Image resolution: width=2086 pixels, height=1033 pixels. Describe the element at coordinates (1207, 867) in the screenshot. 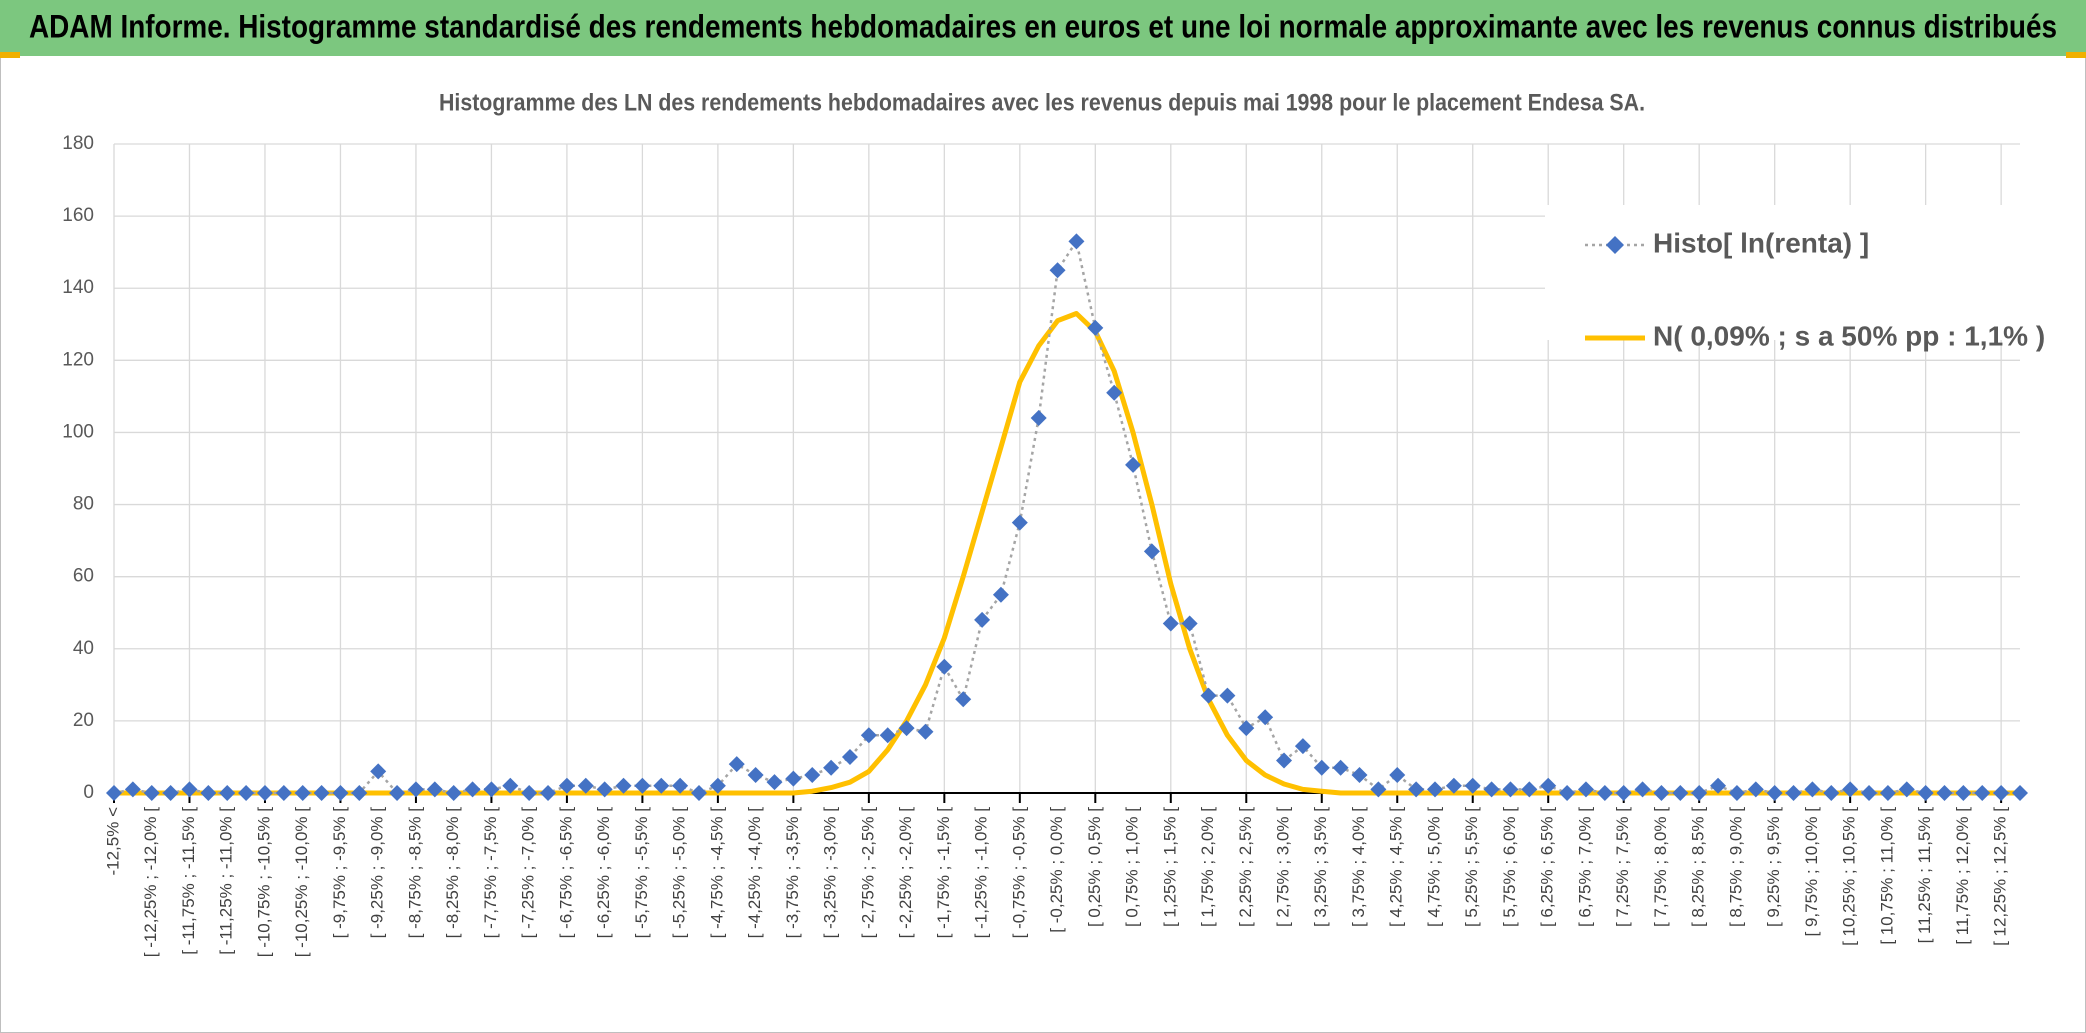

I see `x-tick-label: [ 1,75% ; 2,0% [` at that location.